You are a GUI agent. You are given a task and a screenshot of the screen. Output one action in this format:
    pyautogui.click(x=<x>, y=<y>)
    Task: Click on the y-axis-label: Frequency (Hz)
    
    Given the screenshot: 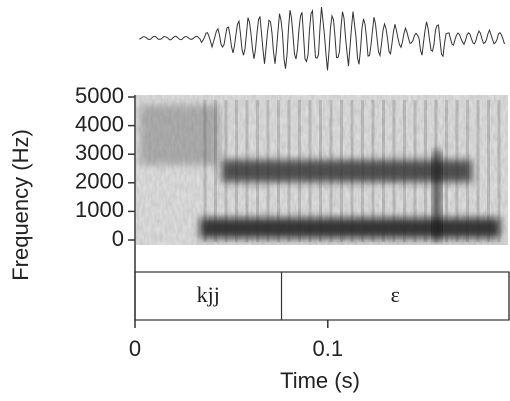 What is the action you would take?
    pyautogui.click(x=20, y=205)
    